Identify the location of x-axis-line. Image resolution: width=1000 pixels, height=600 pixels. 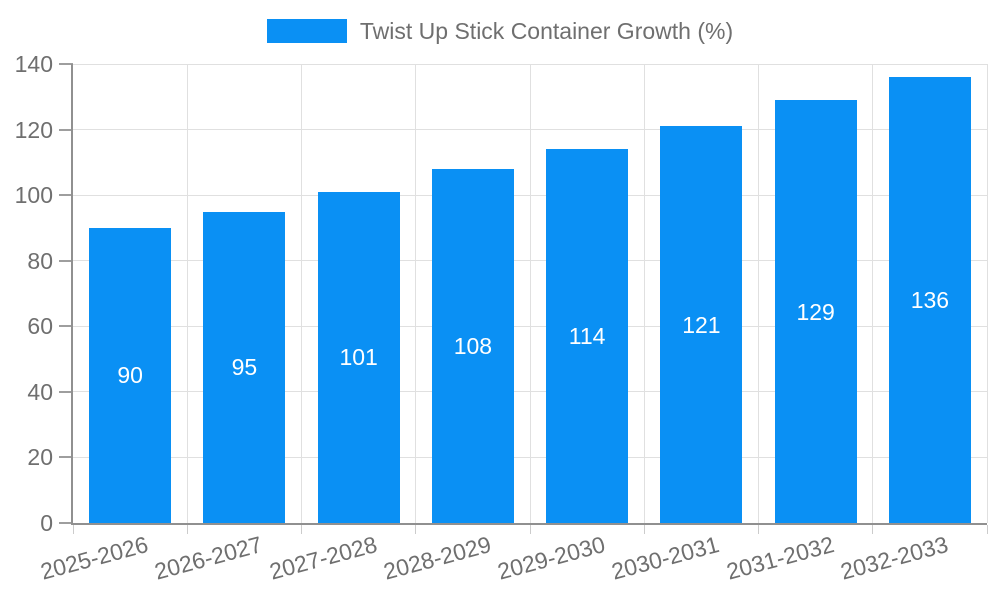
(529, 524).